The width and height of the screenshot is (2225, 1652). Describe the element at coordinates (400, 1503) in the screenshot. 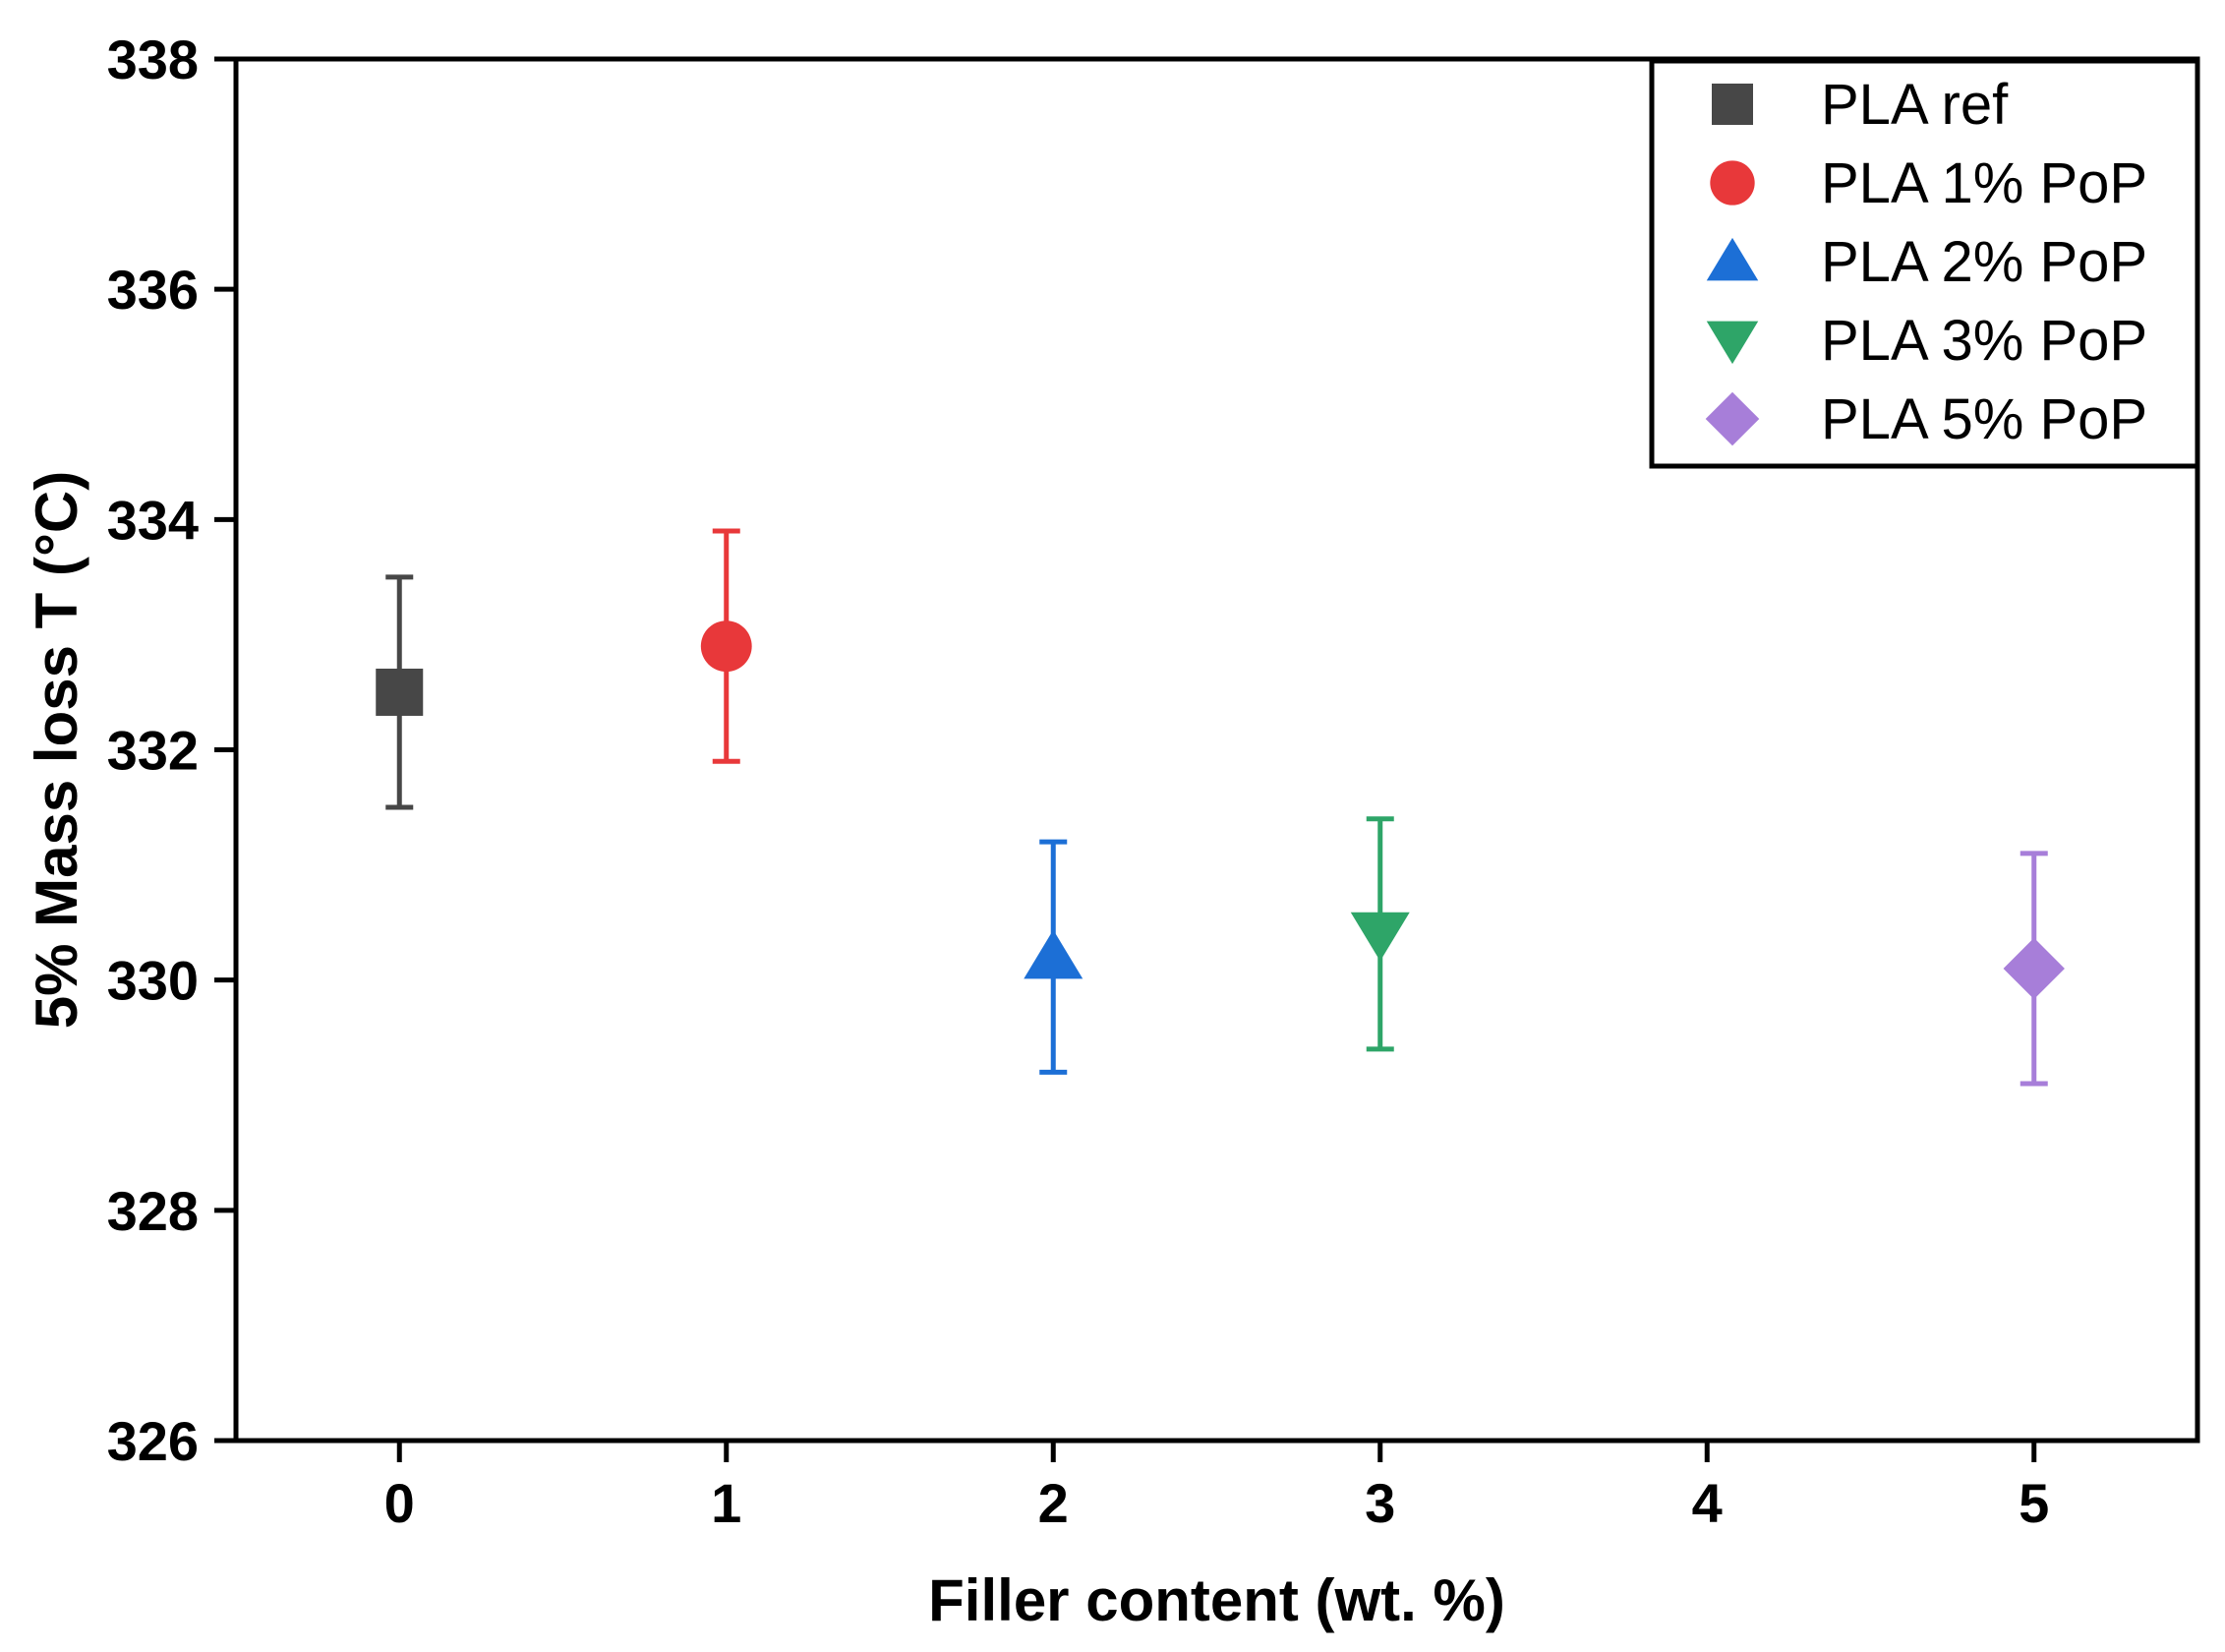

I see `x-tick-label: 0` at that location.